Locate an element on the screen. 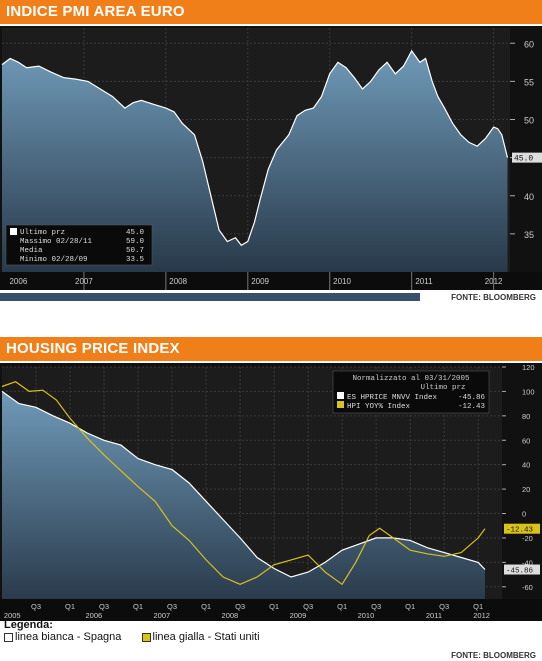 Image resolution: width=542 pixels, height=661 pixels. legend-white-label: linea bianca - Spagna is located at coordinates (68, 637).